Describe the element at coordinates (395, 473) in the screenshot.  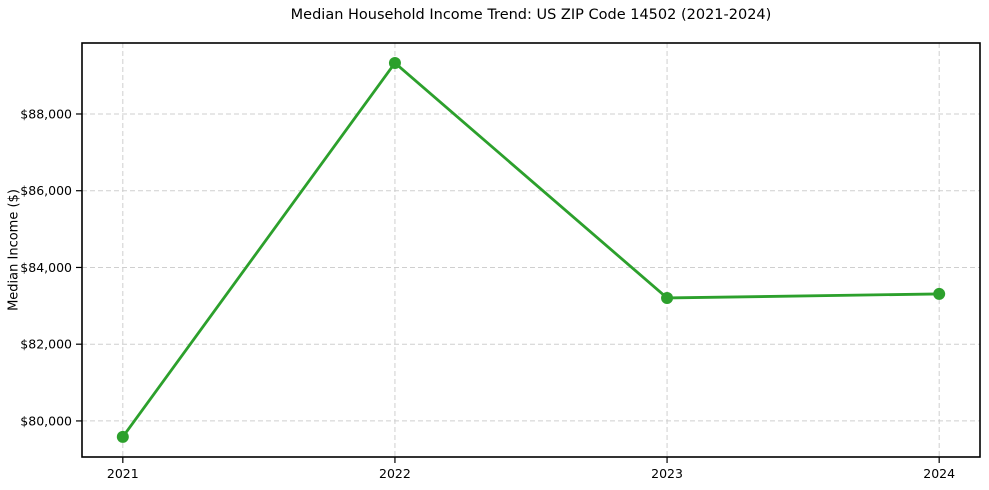
I see `x-tick-label: 2022` at that location.